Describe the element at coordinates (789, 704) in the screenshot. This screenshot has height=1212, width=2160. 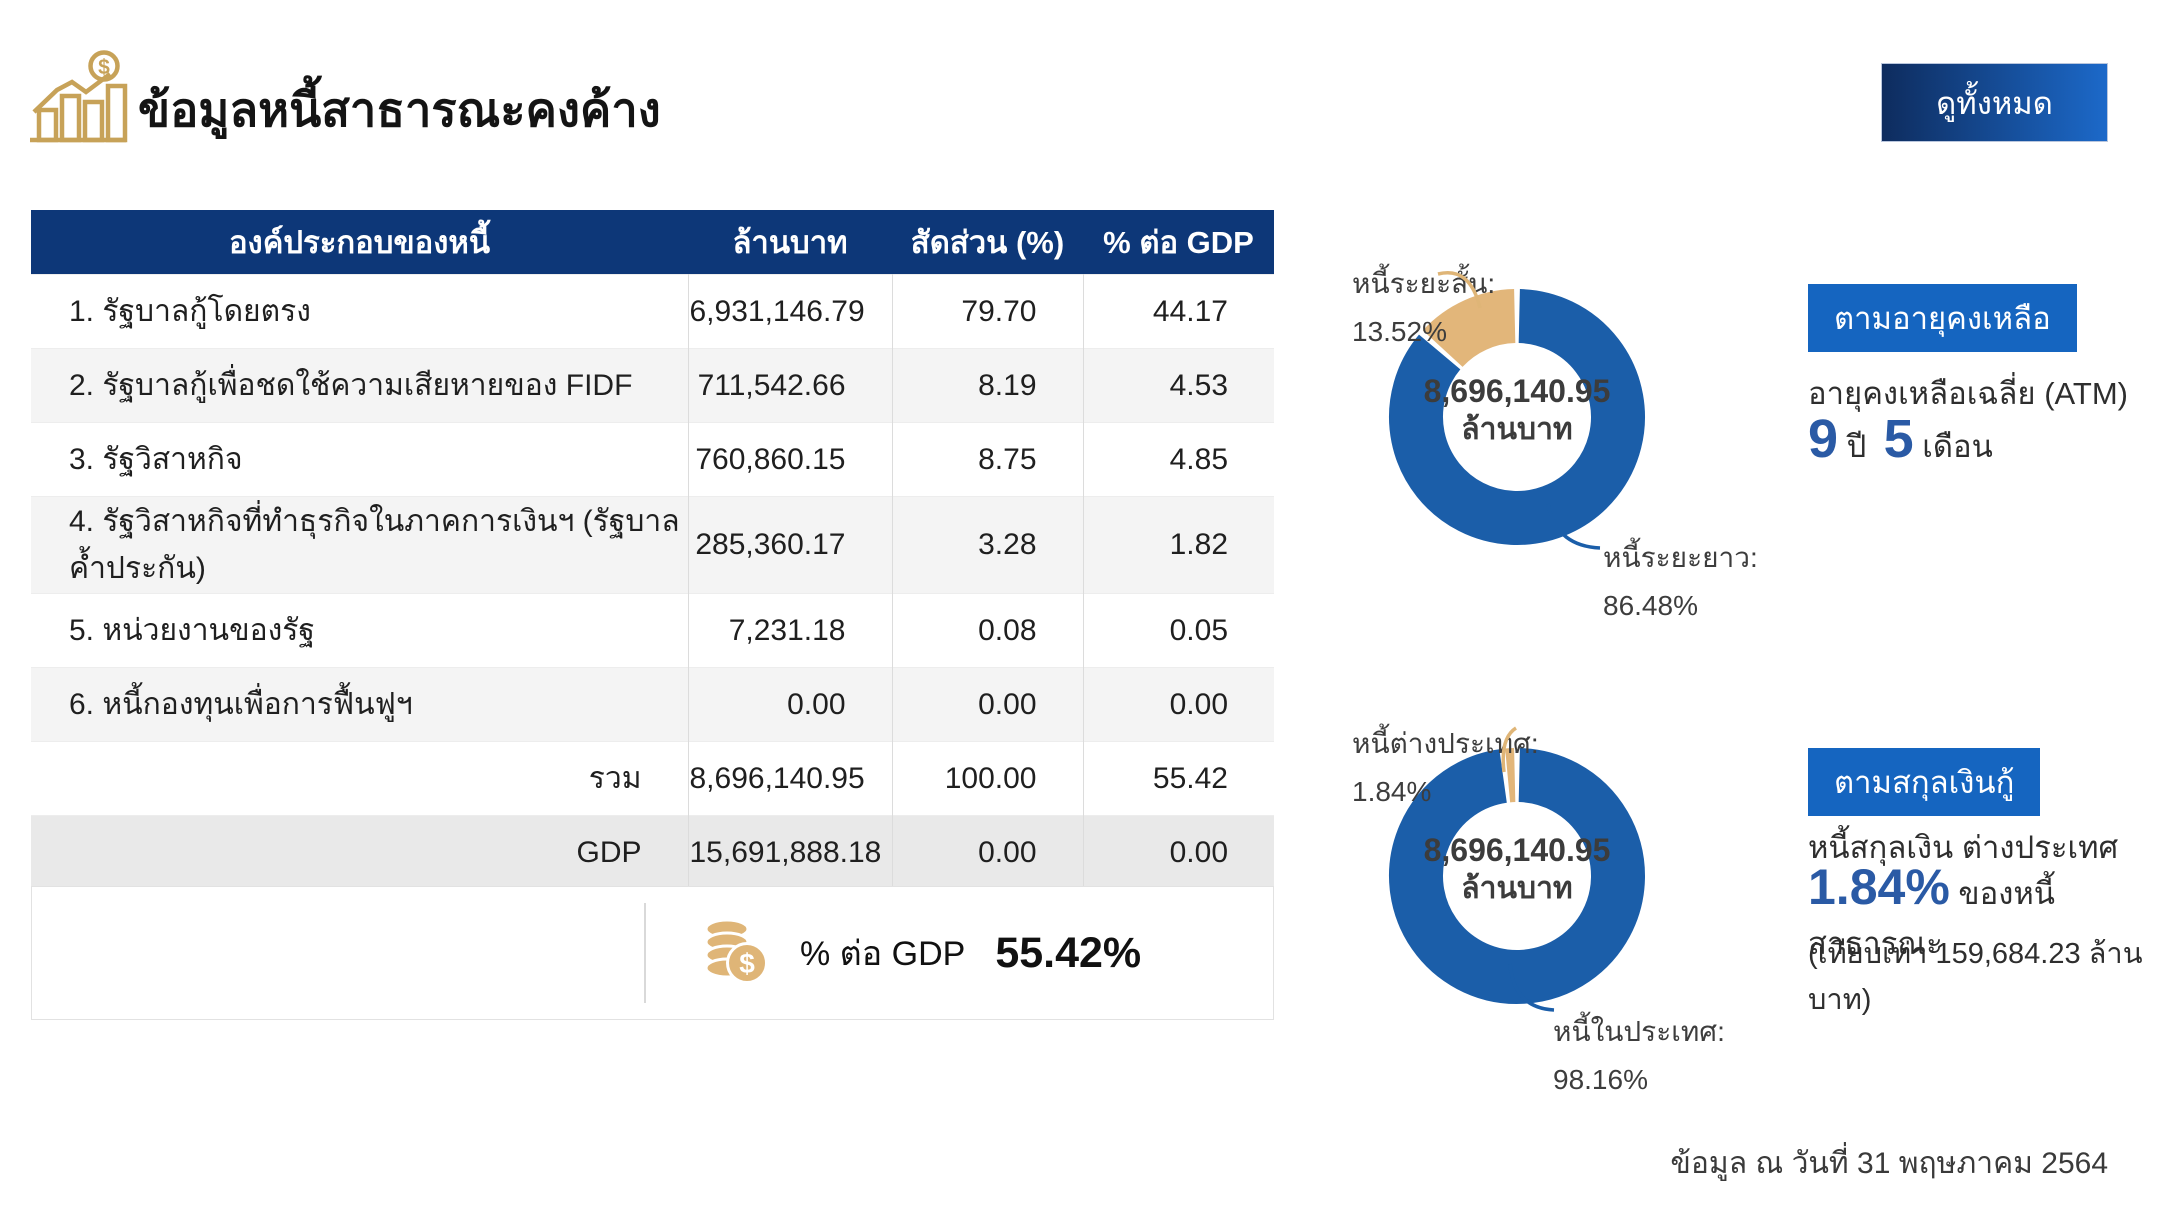
I see `row-million-baht: 0.00` at that location.